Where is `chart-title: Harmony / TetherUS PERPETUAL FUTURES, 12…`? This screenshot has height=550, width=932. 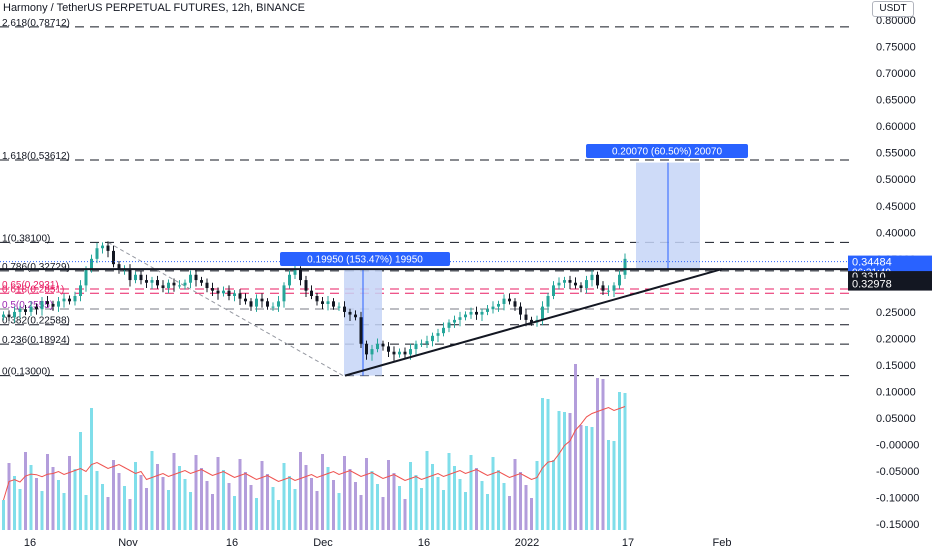 chart-title: Harmony / TetherUS PERPETUAL FUTURES, 12… is located at coordinates (154, 8).